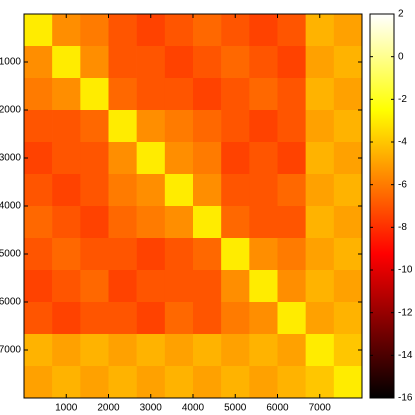 The image size is (415, 415). What do you see at coordinates (320, 408) in the screenshot?
I see `x-tick-label: 7000` at bounding box center [320, 408].